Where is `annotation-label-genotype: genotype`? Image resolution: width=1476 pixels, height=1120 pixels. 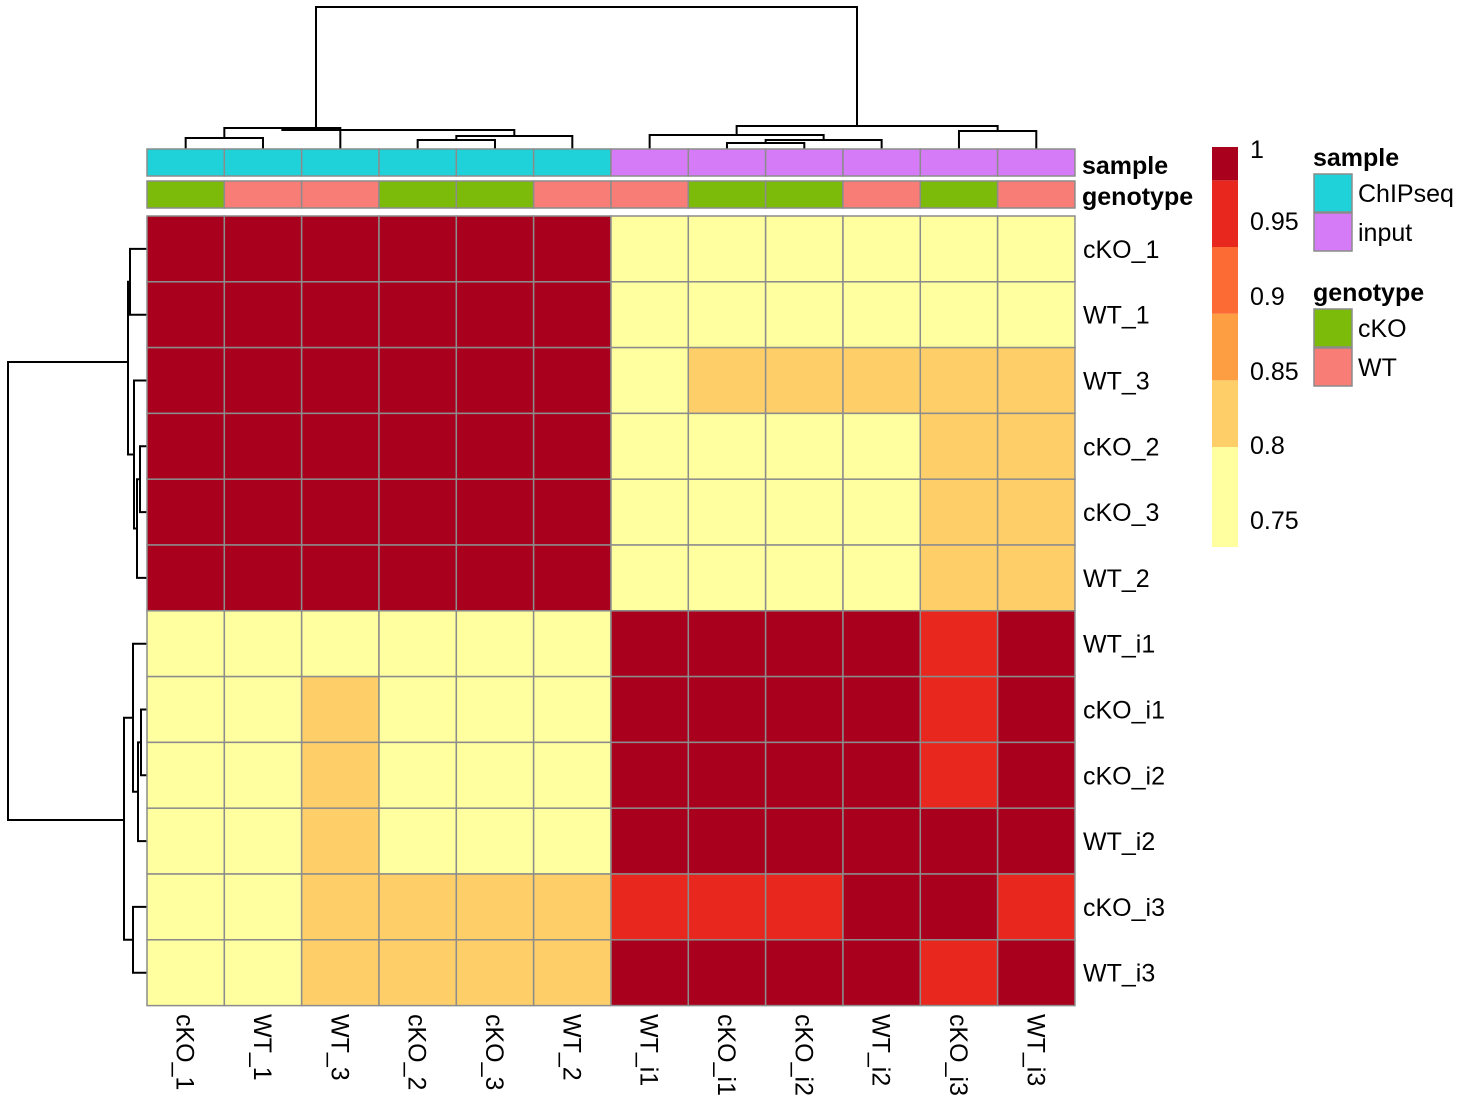 annotation-label-genotype: genotype is located at coordinates (1137, 197).